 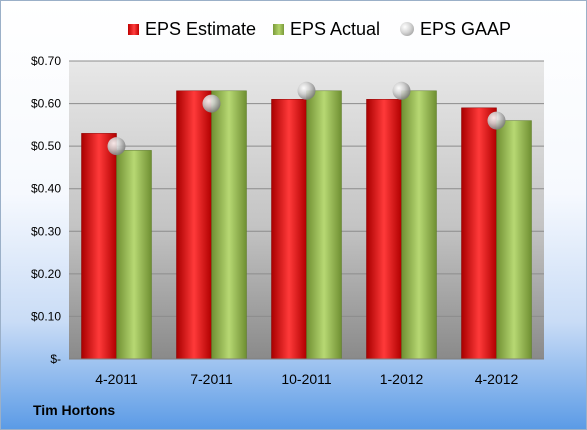 What do you see at coordinates (497, 379) in the screenshot?
I see `x-tick-label: 4-2012` at bounding box center [497, 379].